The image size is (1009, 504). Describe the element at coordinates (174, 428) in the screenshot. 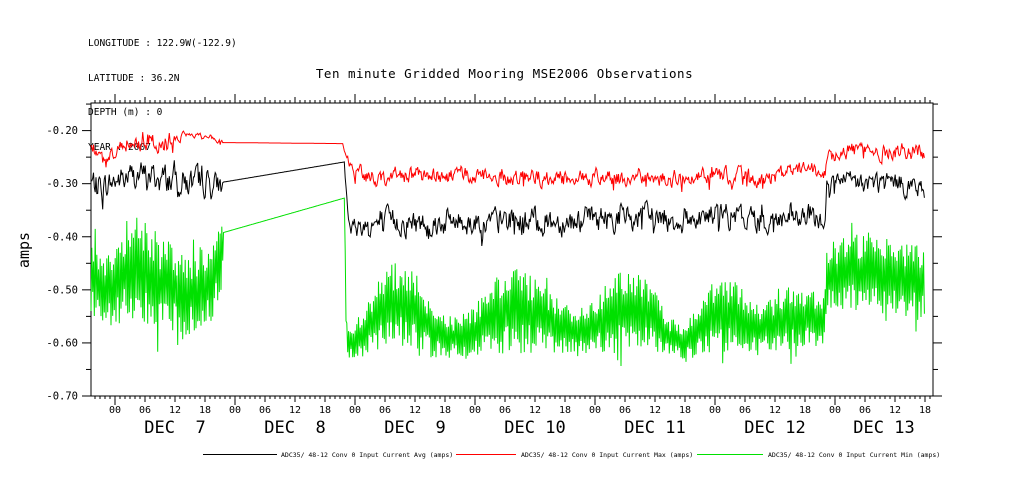

I see `x-day-label: DEC 7` at that location.